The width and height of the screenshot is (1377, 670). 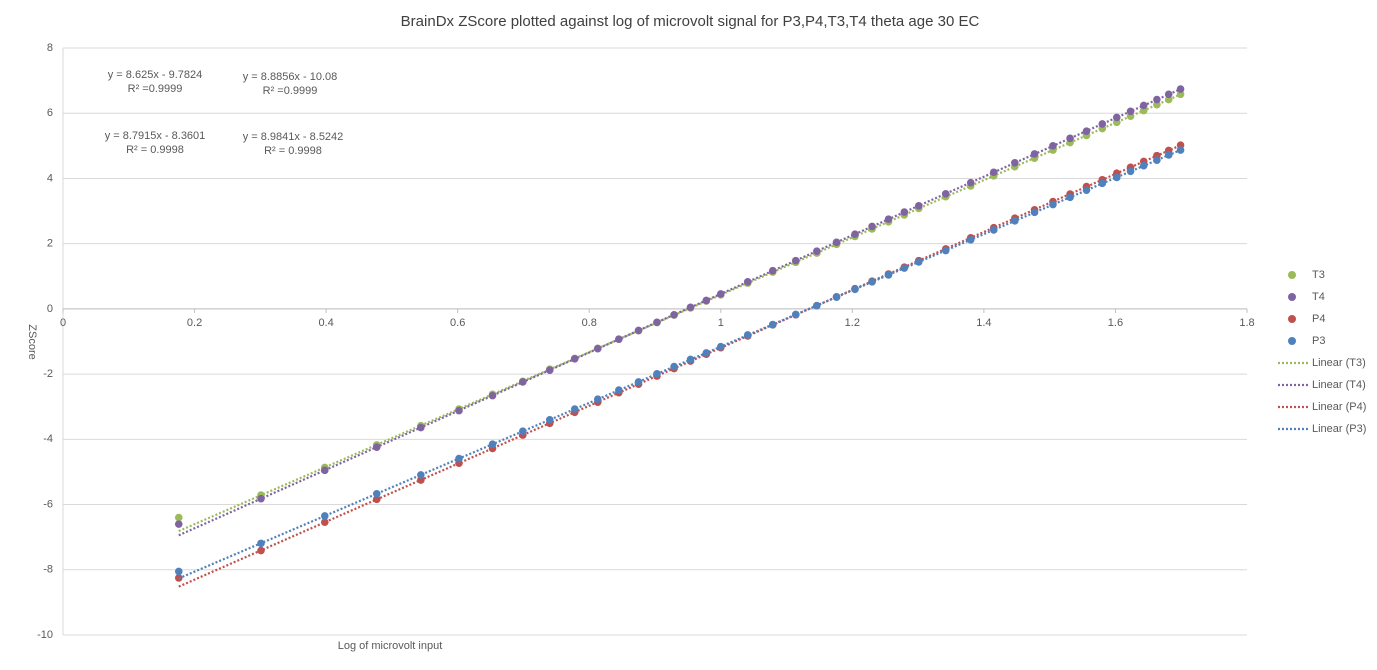 What do you see at coordinates (50, 48) in the screenshot?
I see `y-tick-label: 8` at bounding box center [50, 48].